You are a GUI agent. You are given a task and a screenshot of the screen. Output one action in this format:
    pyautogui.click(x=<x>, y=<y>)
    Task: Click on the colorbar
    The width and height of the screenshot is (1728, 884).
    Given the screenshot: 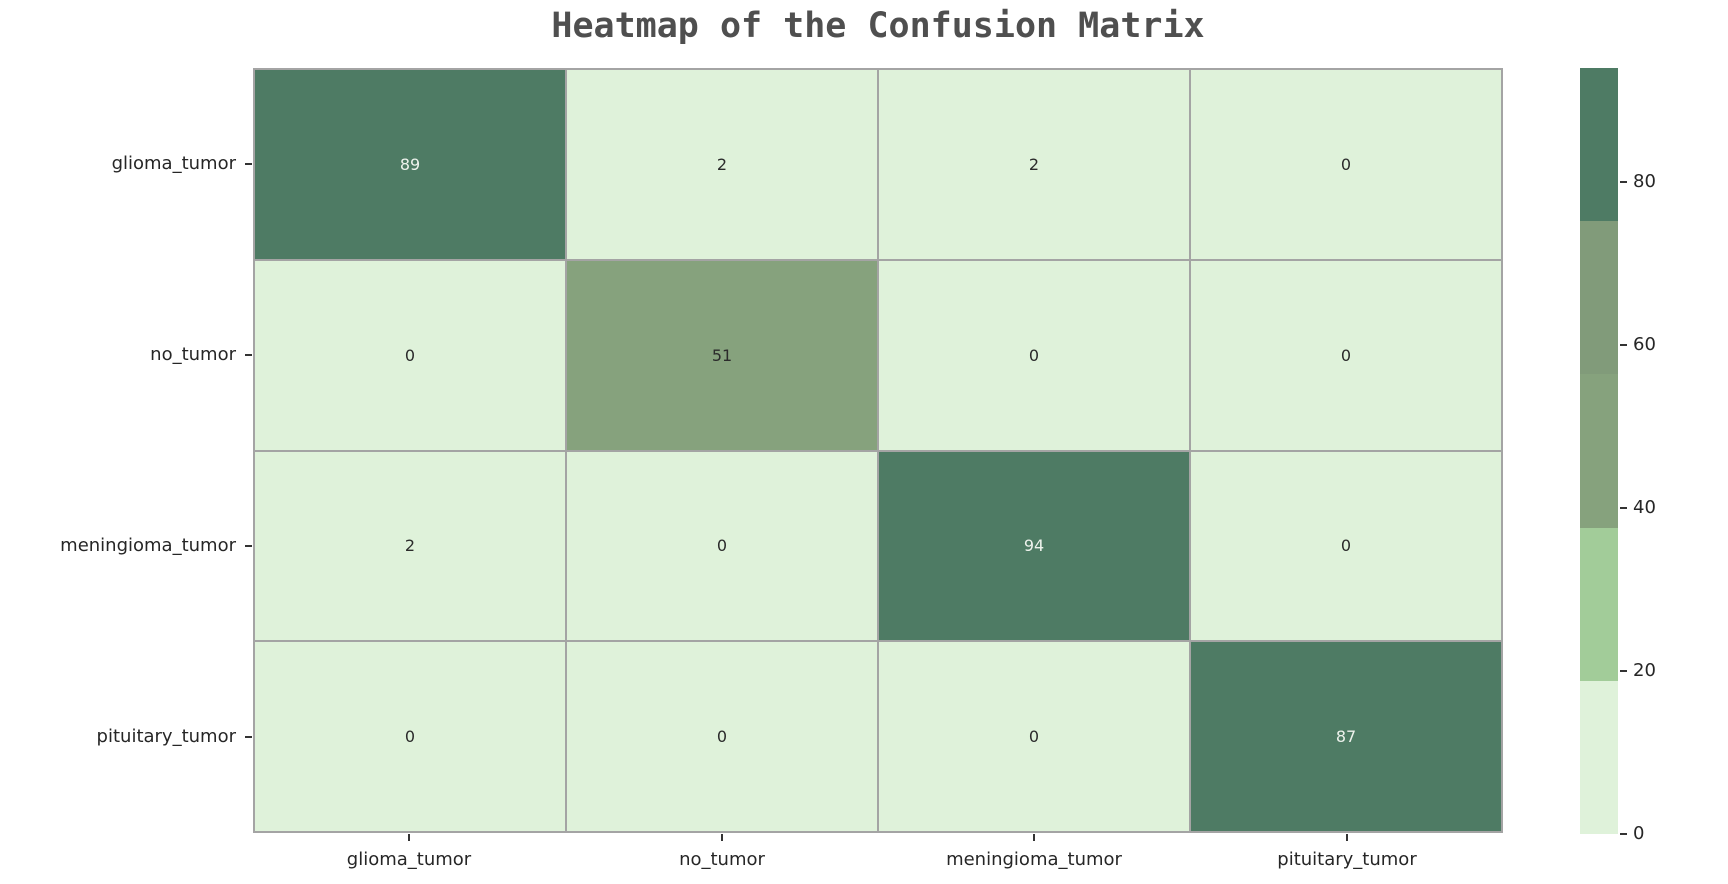 What is the action you would take?
    pyautogui.click(x=1599, y=451)
    